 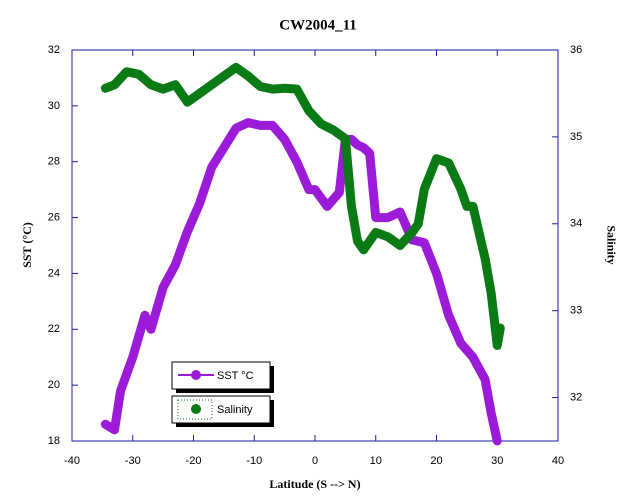 What do you see at coordinates (72, 461) in the screenshot?
I see `x-tick-label: -40` at bounding box center [72, 461].